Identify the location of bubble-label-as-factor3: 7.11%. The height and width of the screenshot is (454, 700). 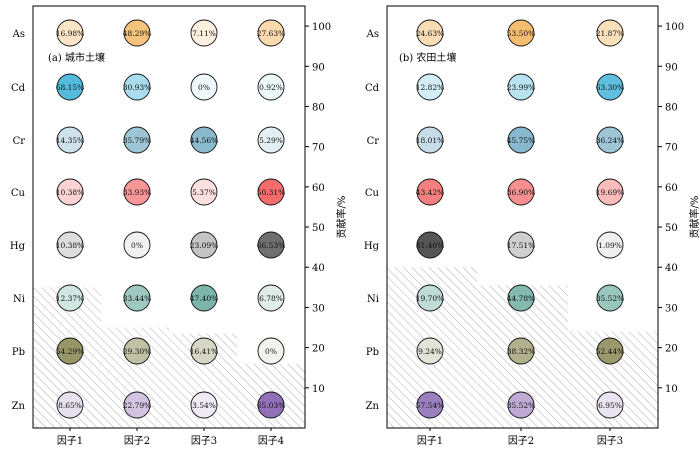
(204, 33).